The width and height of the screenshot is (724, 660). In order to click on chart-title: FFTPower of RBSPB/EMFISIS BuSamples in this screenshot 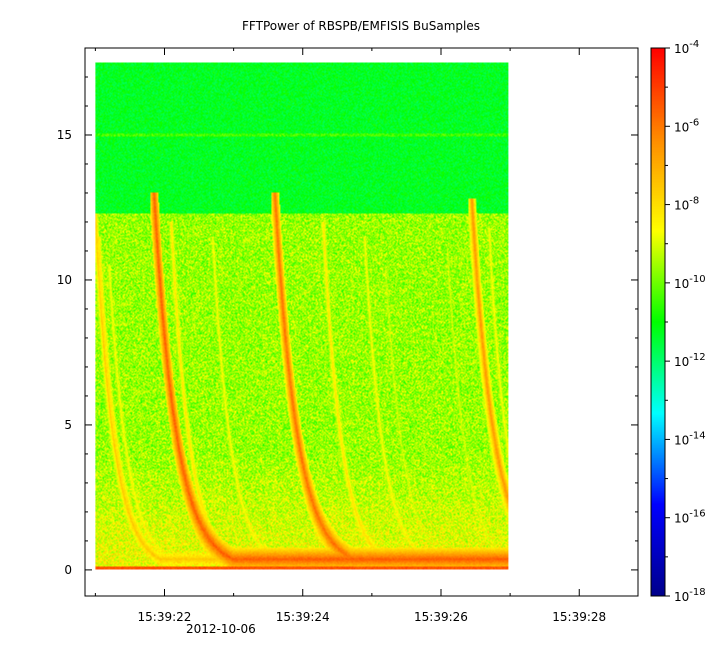, I will do `click(361, 26)`.